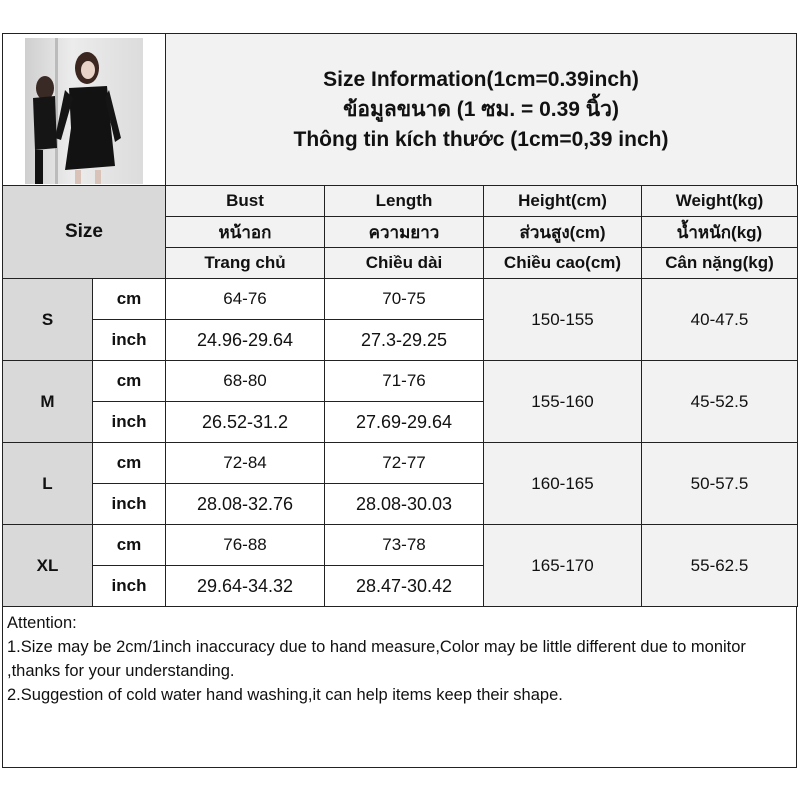 The width and height of the screenshot is (800, 800). Describe the element at coordinates (84, 232) in the screenshot. I see `size-header: Size` at that location.